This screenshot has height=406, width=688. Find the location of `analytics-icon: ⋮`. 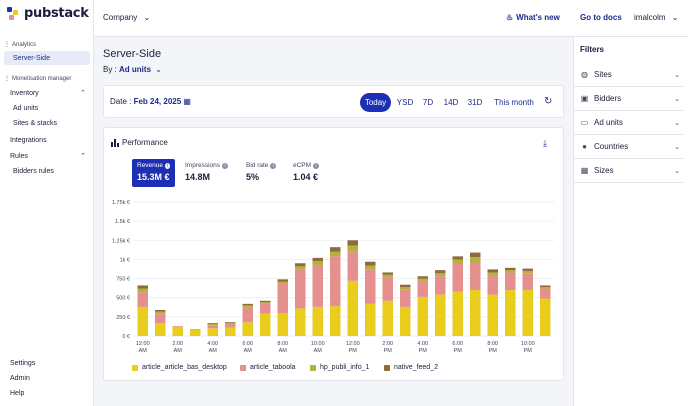

analytics-icon: ⋮ is located at coordinates (7, 45).